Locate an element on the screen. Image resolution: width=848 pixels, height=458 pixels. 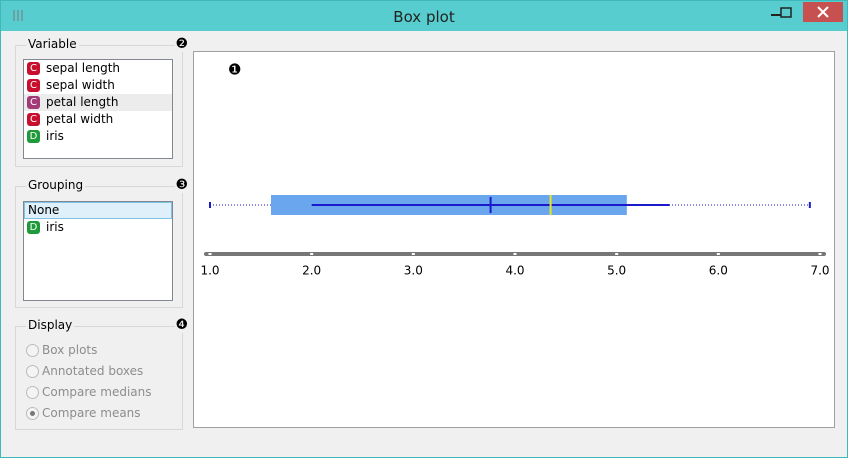
group-label: Grouping is located at coordinates (56, 185).